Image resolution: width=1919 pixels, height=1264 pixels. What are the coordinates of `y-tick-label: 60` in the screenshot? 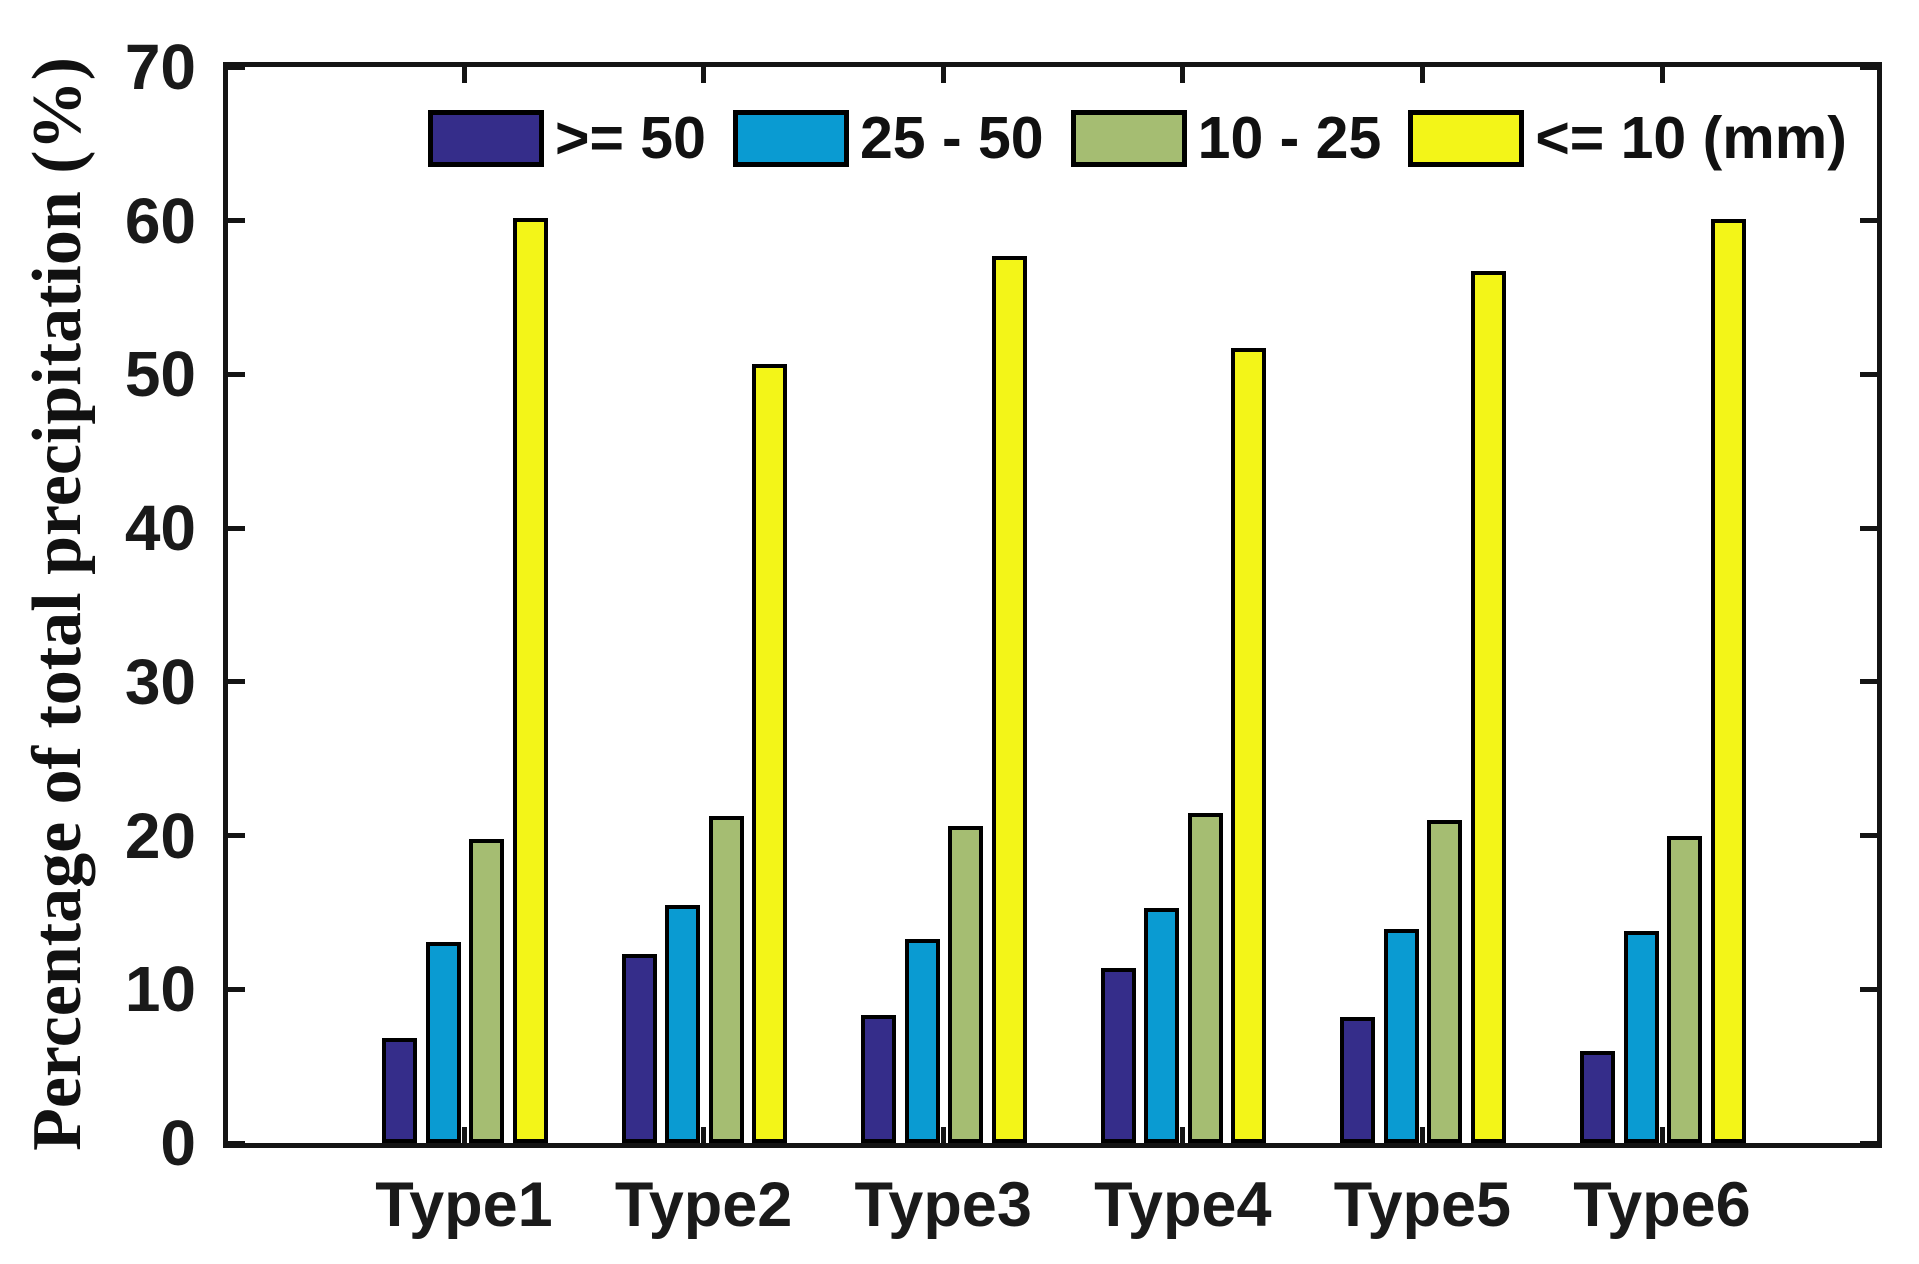 It's located at (160, 220).